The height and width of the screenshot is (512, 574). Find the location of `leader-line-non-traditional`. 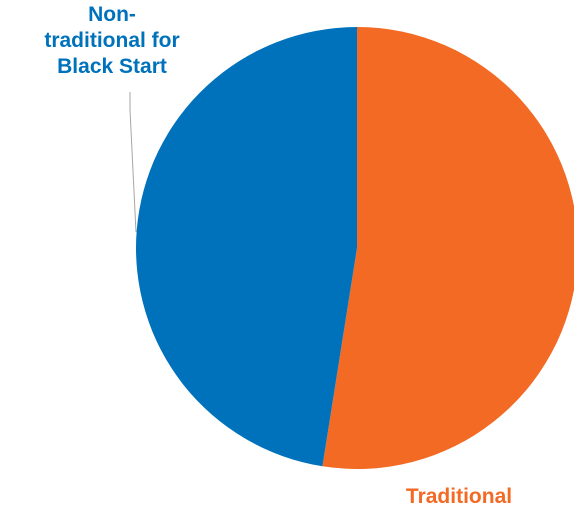

leader-line-non-traditional is located at coordinates (133, 162).